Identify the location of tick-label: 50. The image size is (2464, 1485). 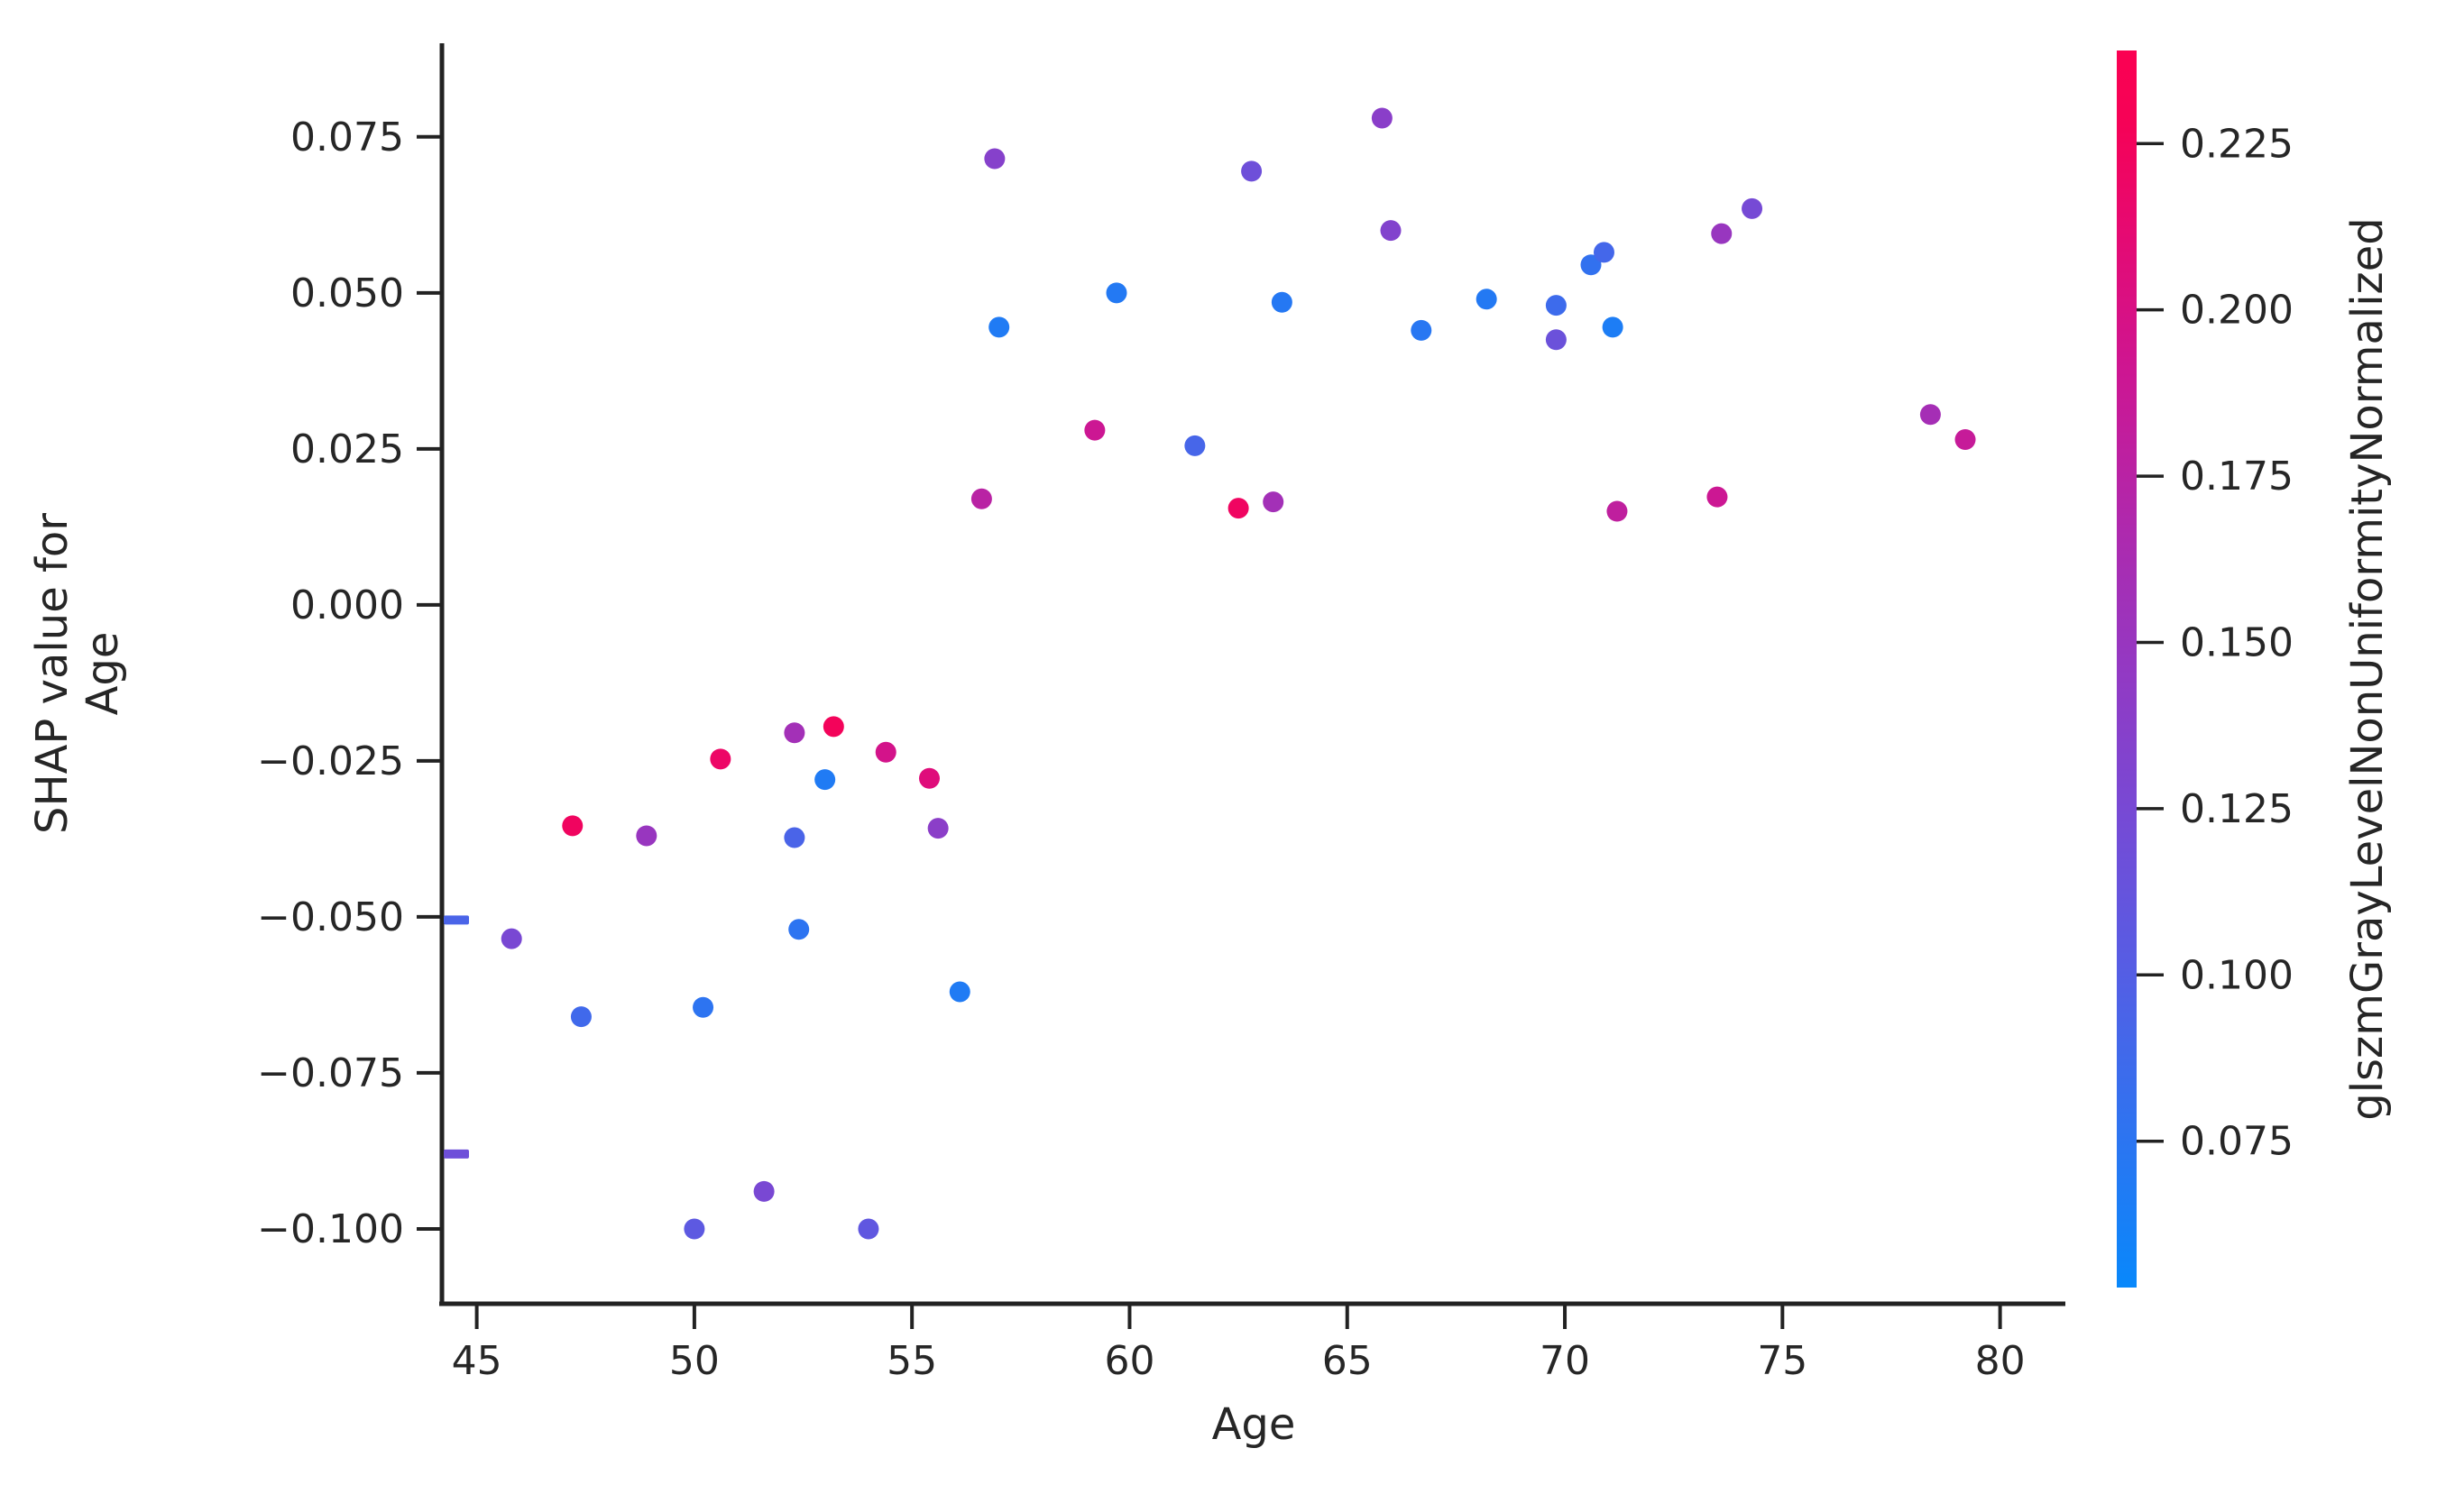
(695, 1361).